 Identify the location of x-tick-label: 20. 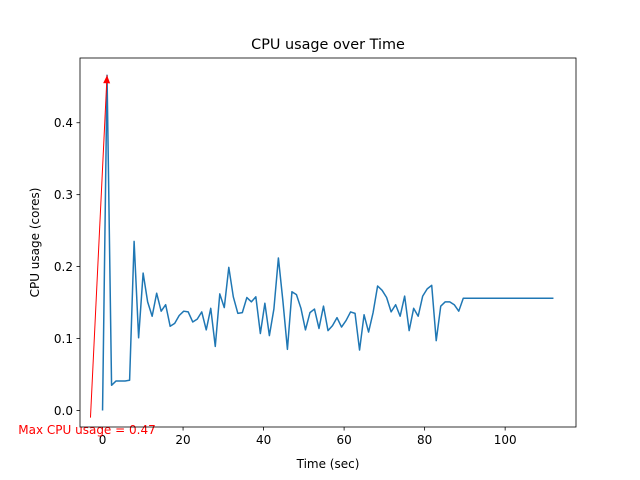
(182, 440).